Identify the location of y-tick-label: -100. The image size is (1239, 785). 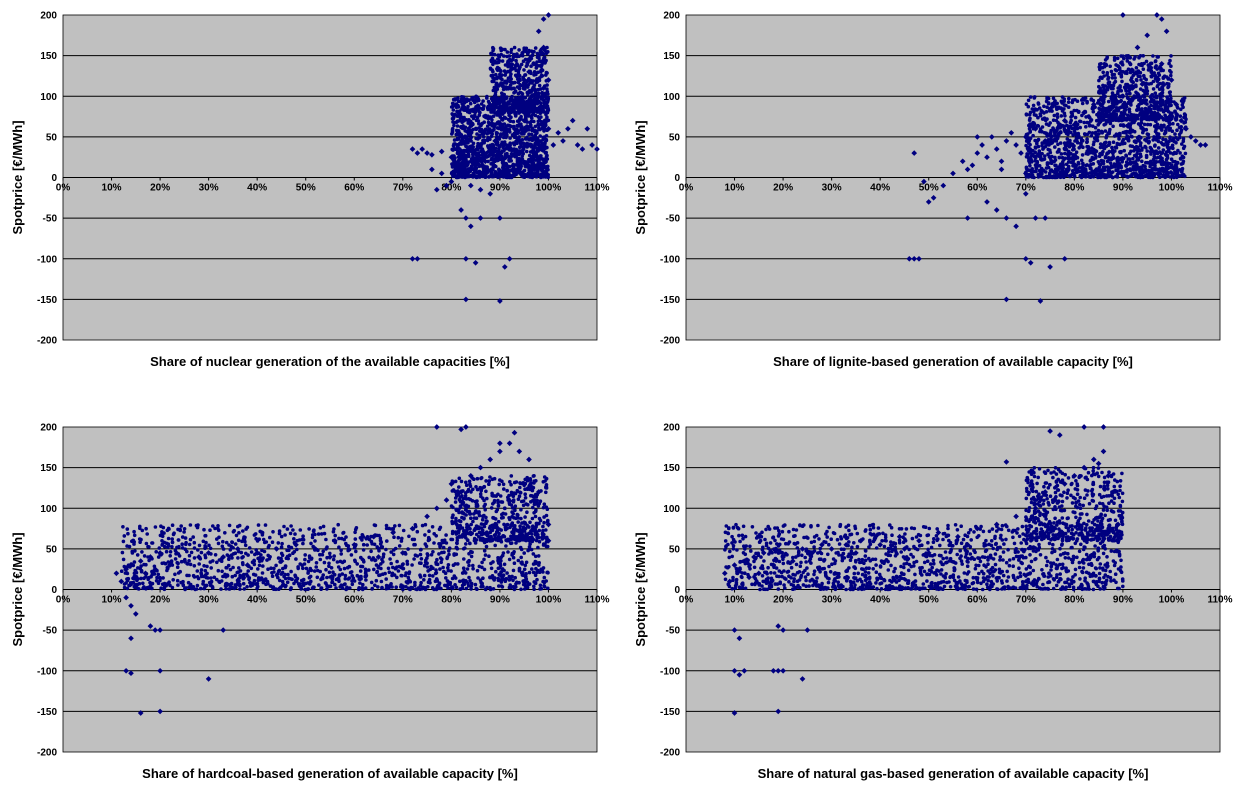
(670, 259).